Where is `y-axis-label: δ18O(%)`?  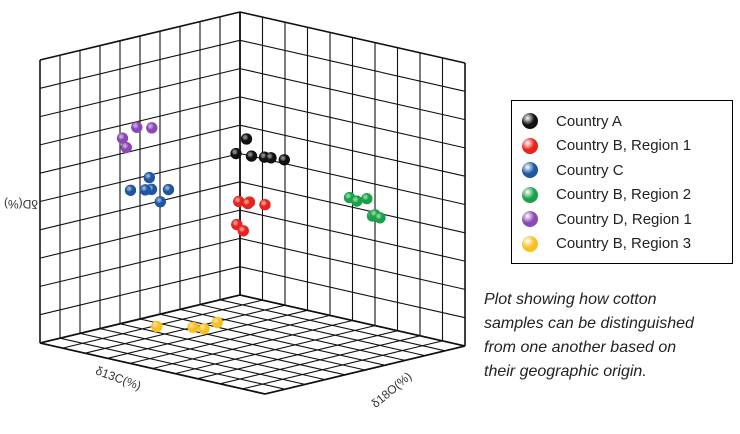
y-axis-label: δ18O(%) is located at coordinates (392, 390).